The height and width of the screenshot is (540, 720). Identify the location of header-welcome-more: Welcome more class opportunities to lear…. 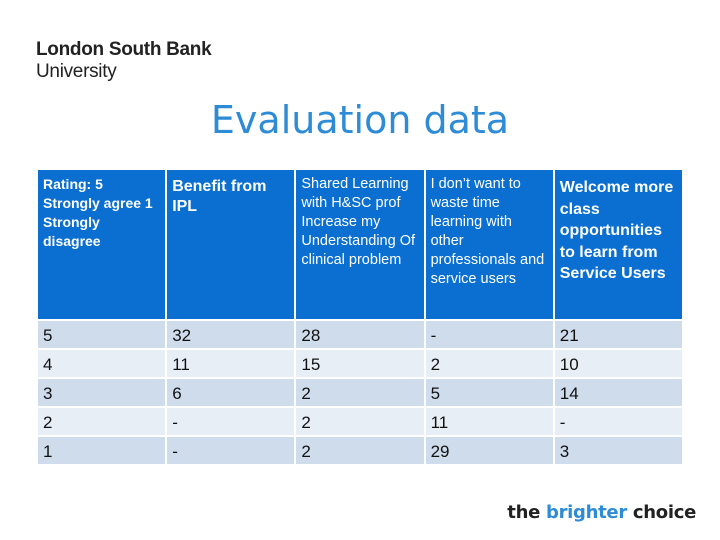
(618, 244).